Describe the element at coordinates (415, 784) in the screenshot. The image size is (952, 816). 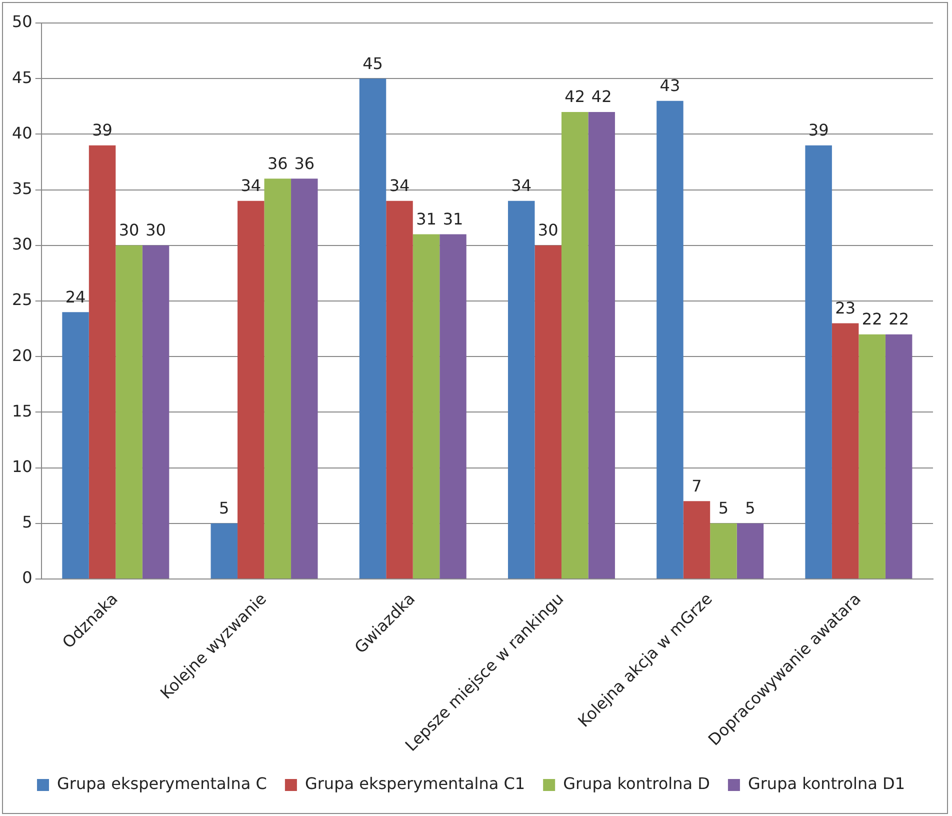
I see `legend-label: Grupa eksperymentalna C1` at that location.